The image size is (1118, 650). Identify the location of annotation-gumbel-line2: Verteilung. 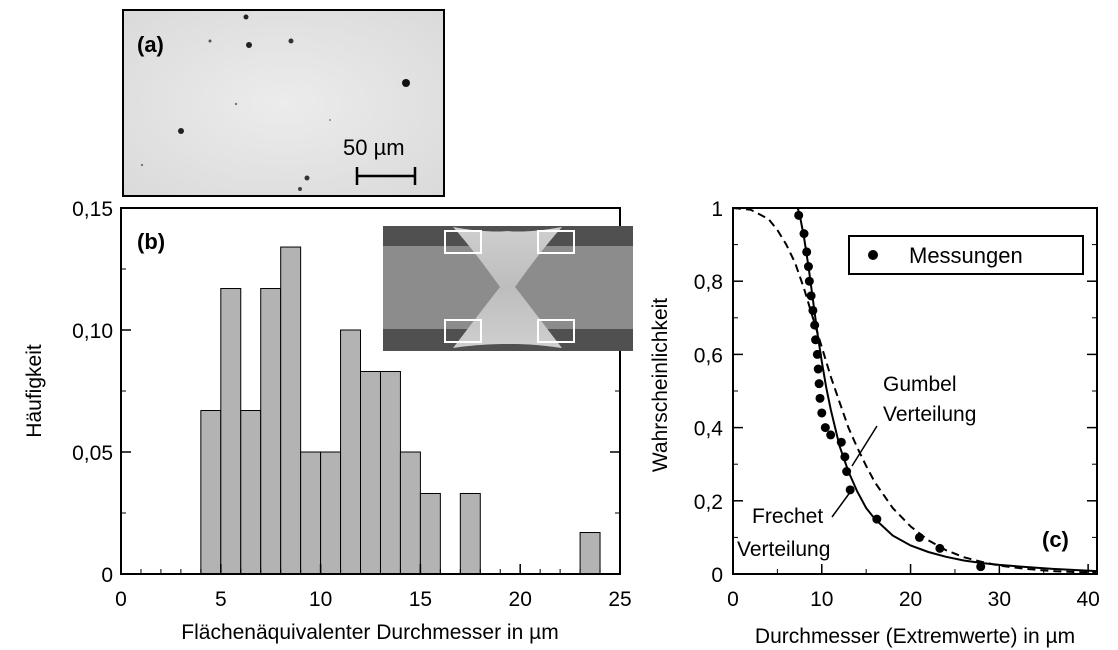
(929, 414).